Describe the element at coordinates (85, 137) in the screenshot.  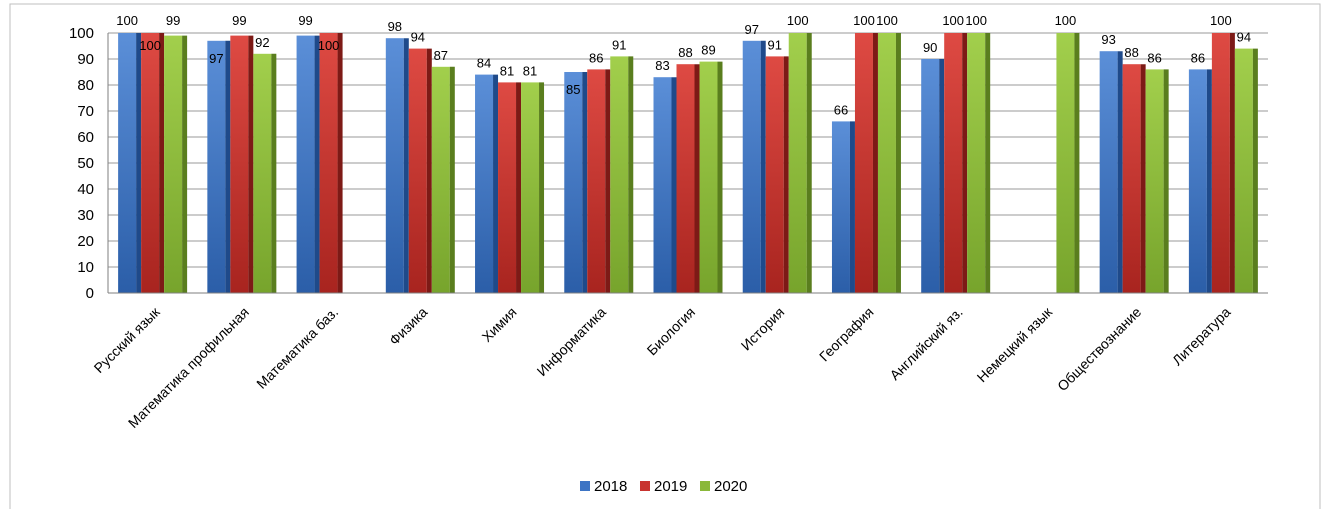
I see `y-tick-label: 60` at that location.